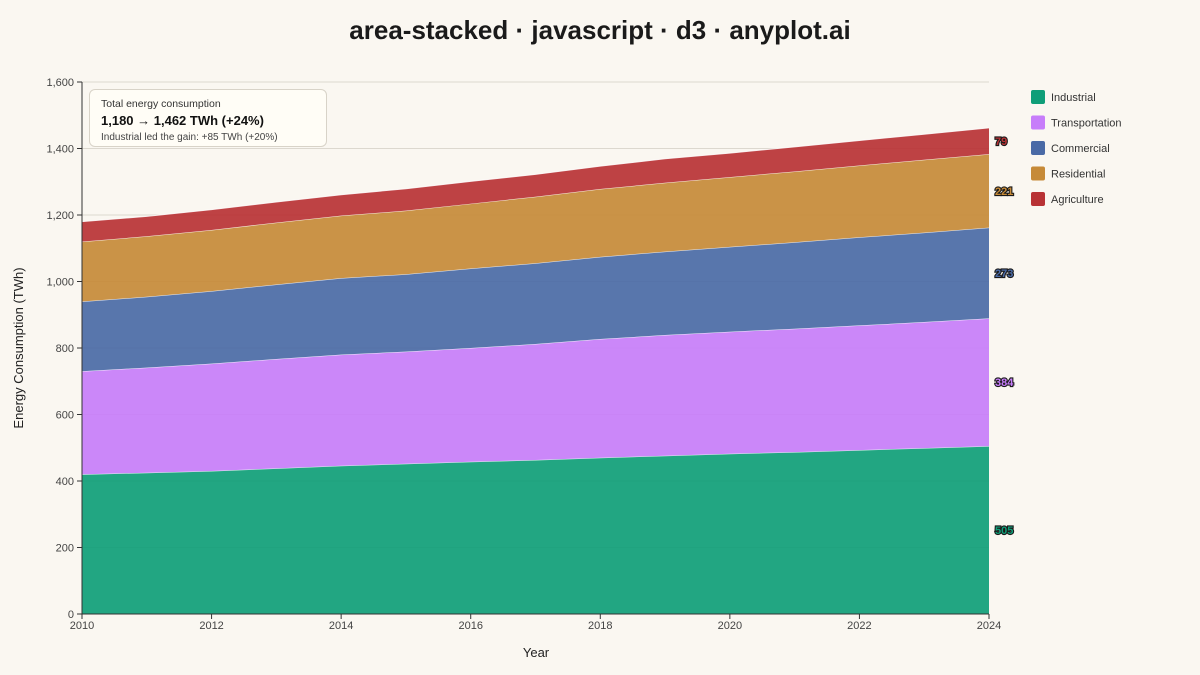 Image resolution: width=1200 pixels, height=675 pixels. I want to click on end-label-agriculture: 79, so click(1001, 142).